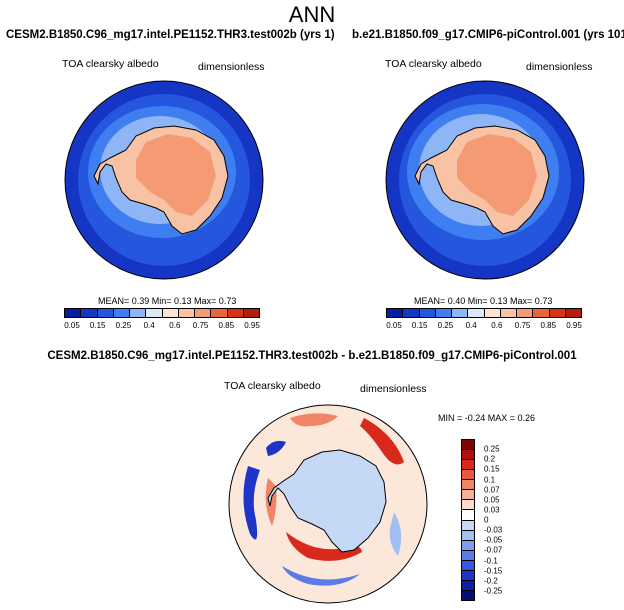 This screenshot has width=624, height=610. I want to click on diff-colorbar-tick-label: 0.2, so click(490, 459).